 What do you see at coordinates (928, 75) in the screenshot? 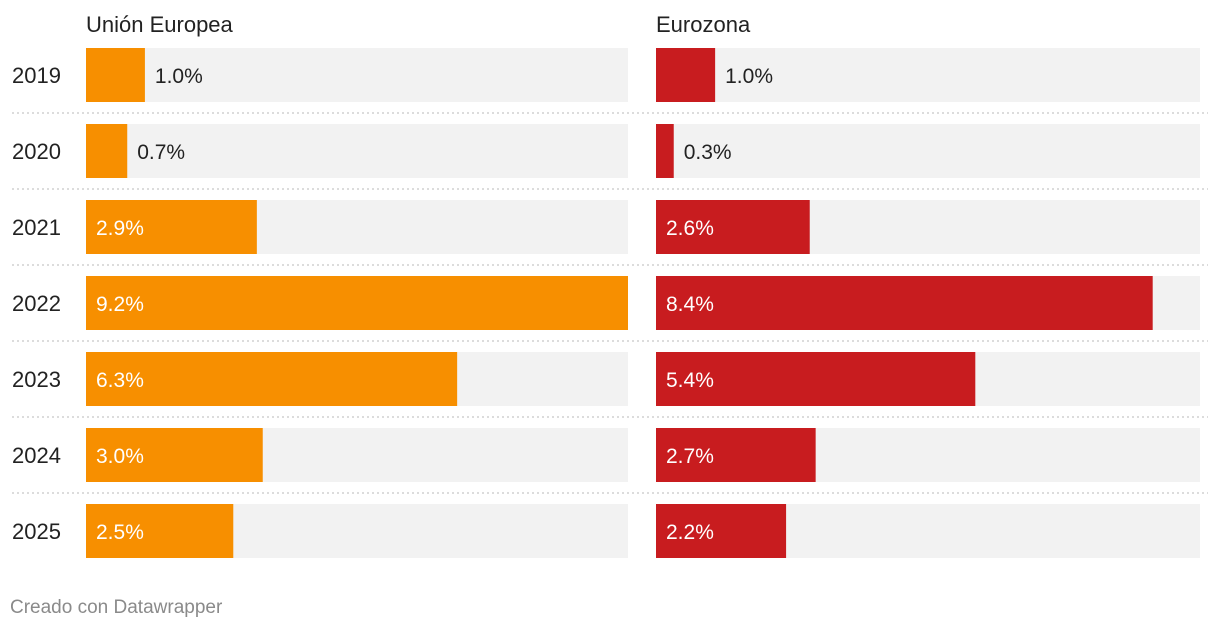
I see `bar-track-1-2019` at bounding box center [928, 75].